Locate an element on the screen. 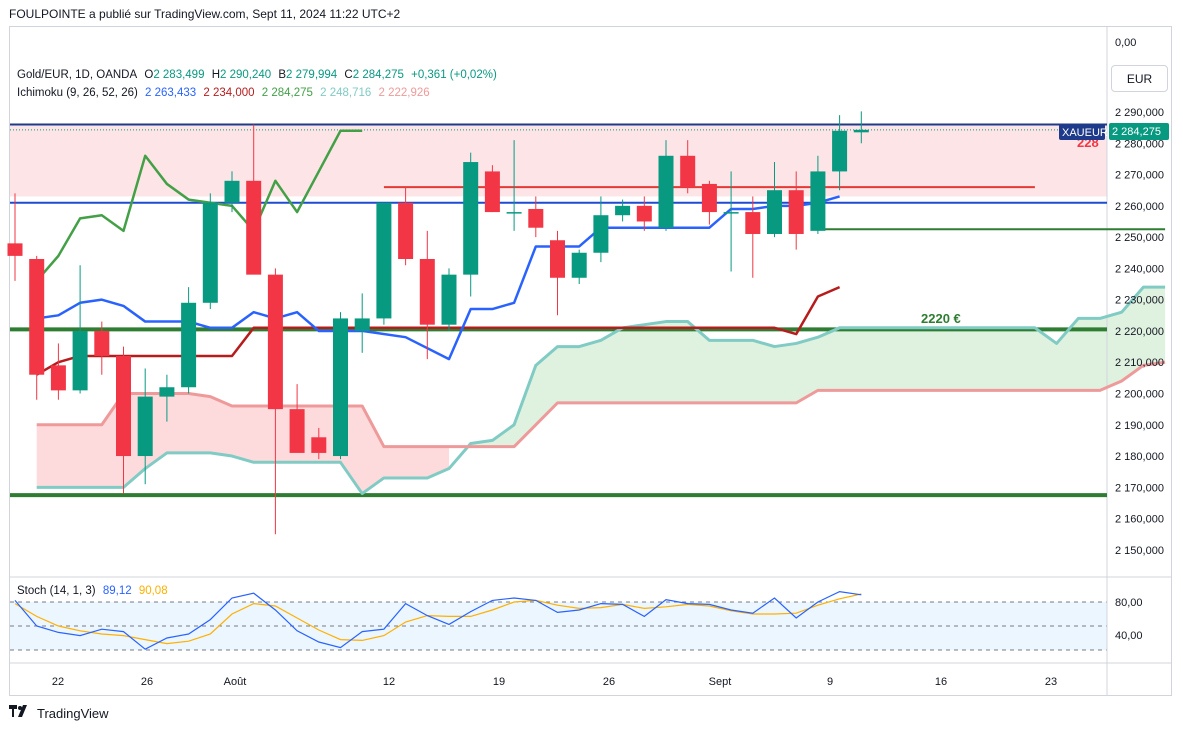  ichimoku-label: Ichimoku (9, 26, 52, 26) is located at coordinates (77, 93).